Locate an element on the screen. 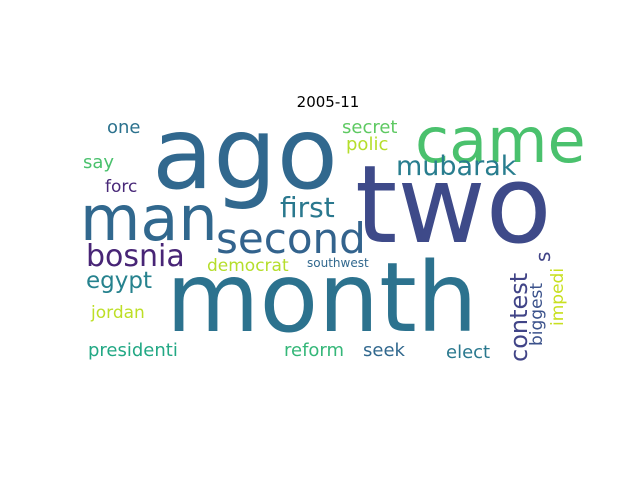 This screenshot has height=480, width=640. word-democrat: democrat is located at coordinates (248, 266).